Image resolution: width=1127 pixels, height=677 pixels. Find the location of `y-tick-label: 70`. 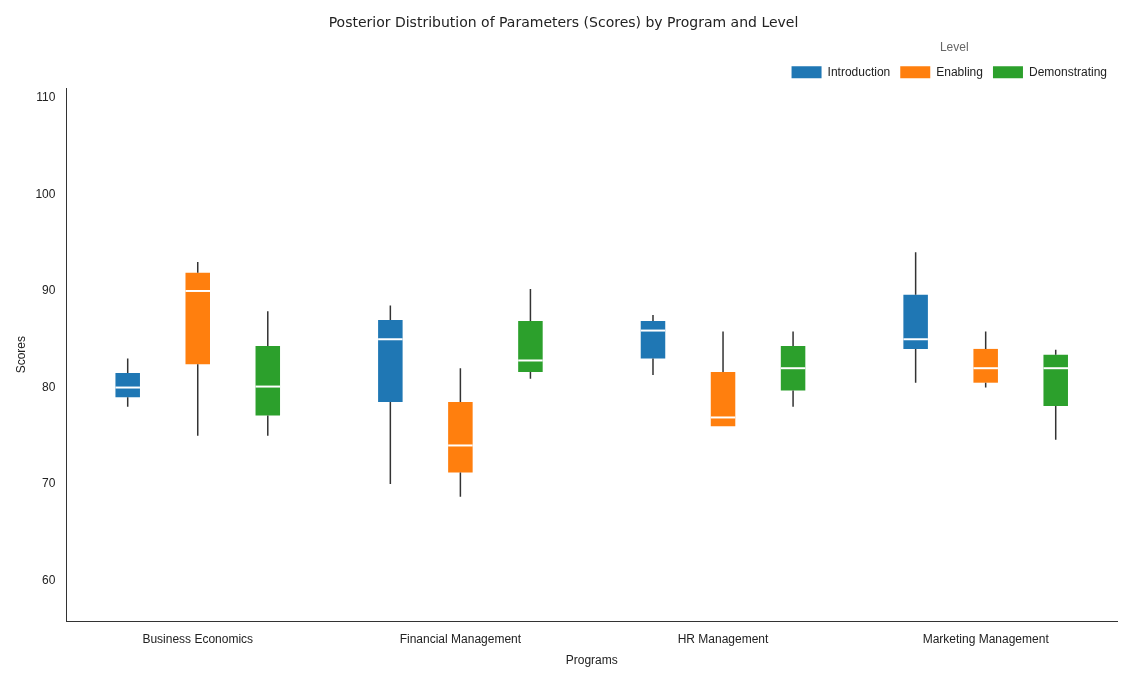

y-tick-label: 70 is located at coordinates (49, 483).